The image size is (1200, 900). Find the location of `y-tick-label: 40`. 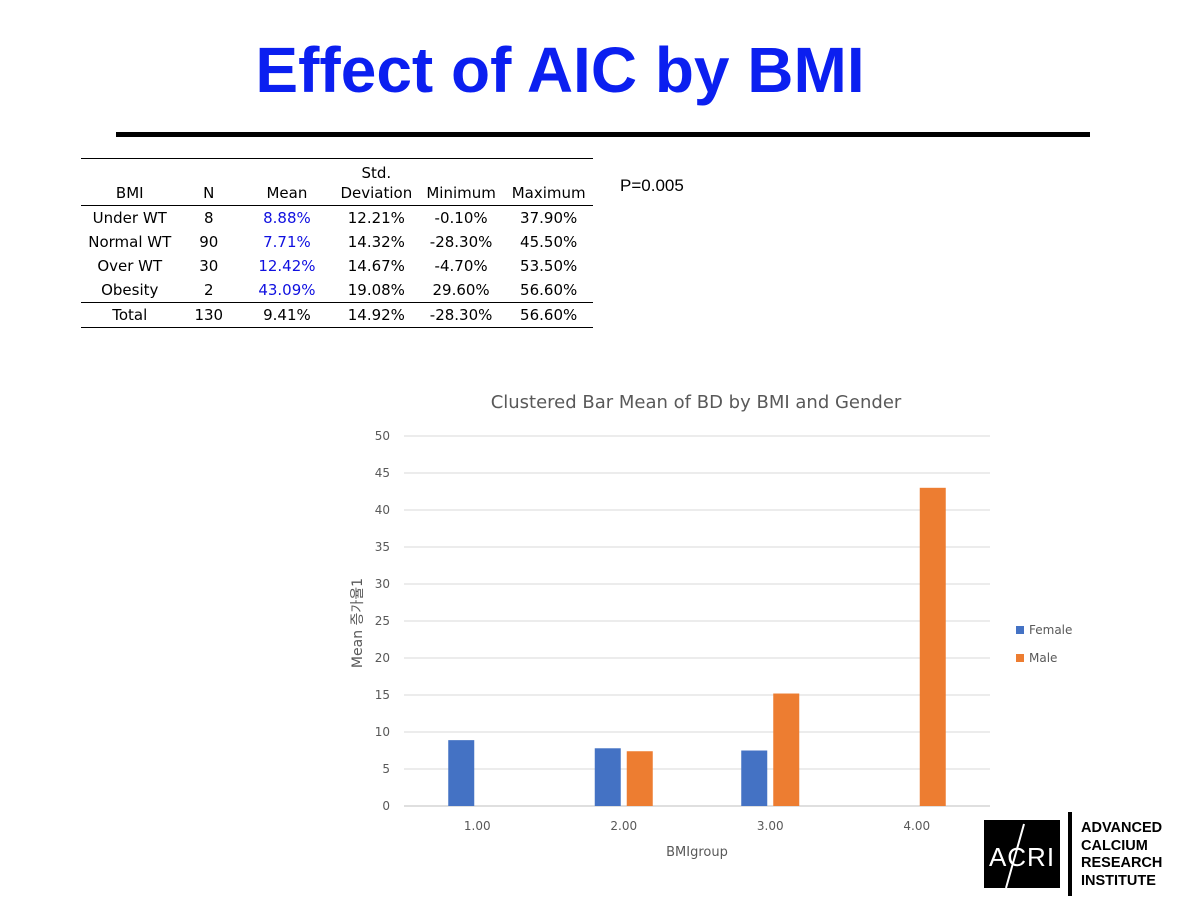

y-tick-label: 40 is located at coordinates (382, 510).